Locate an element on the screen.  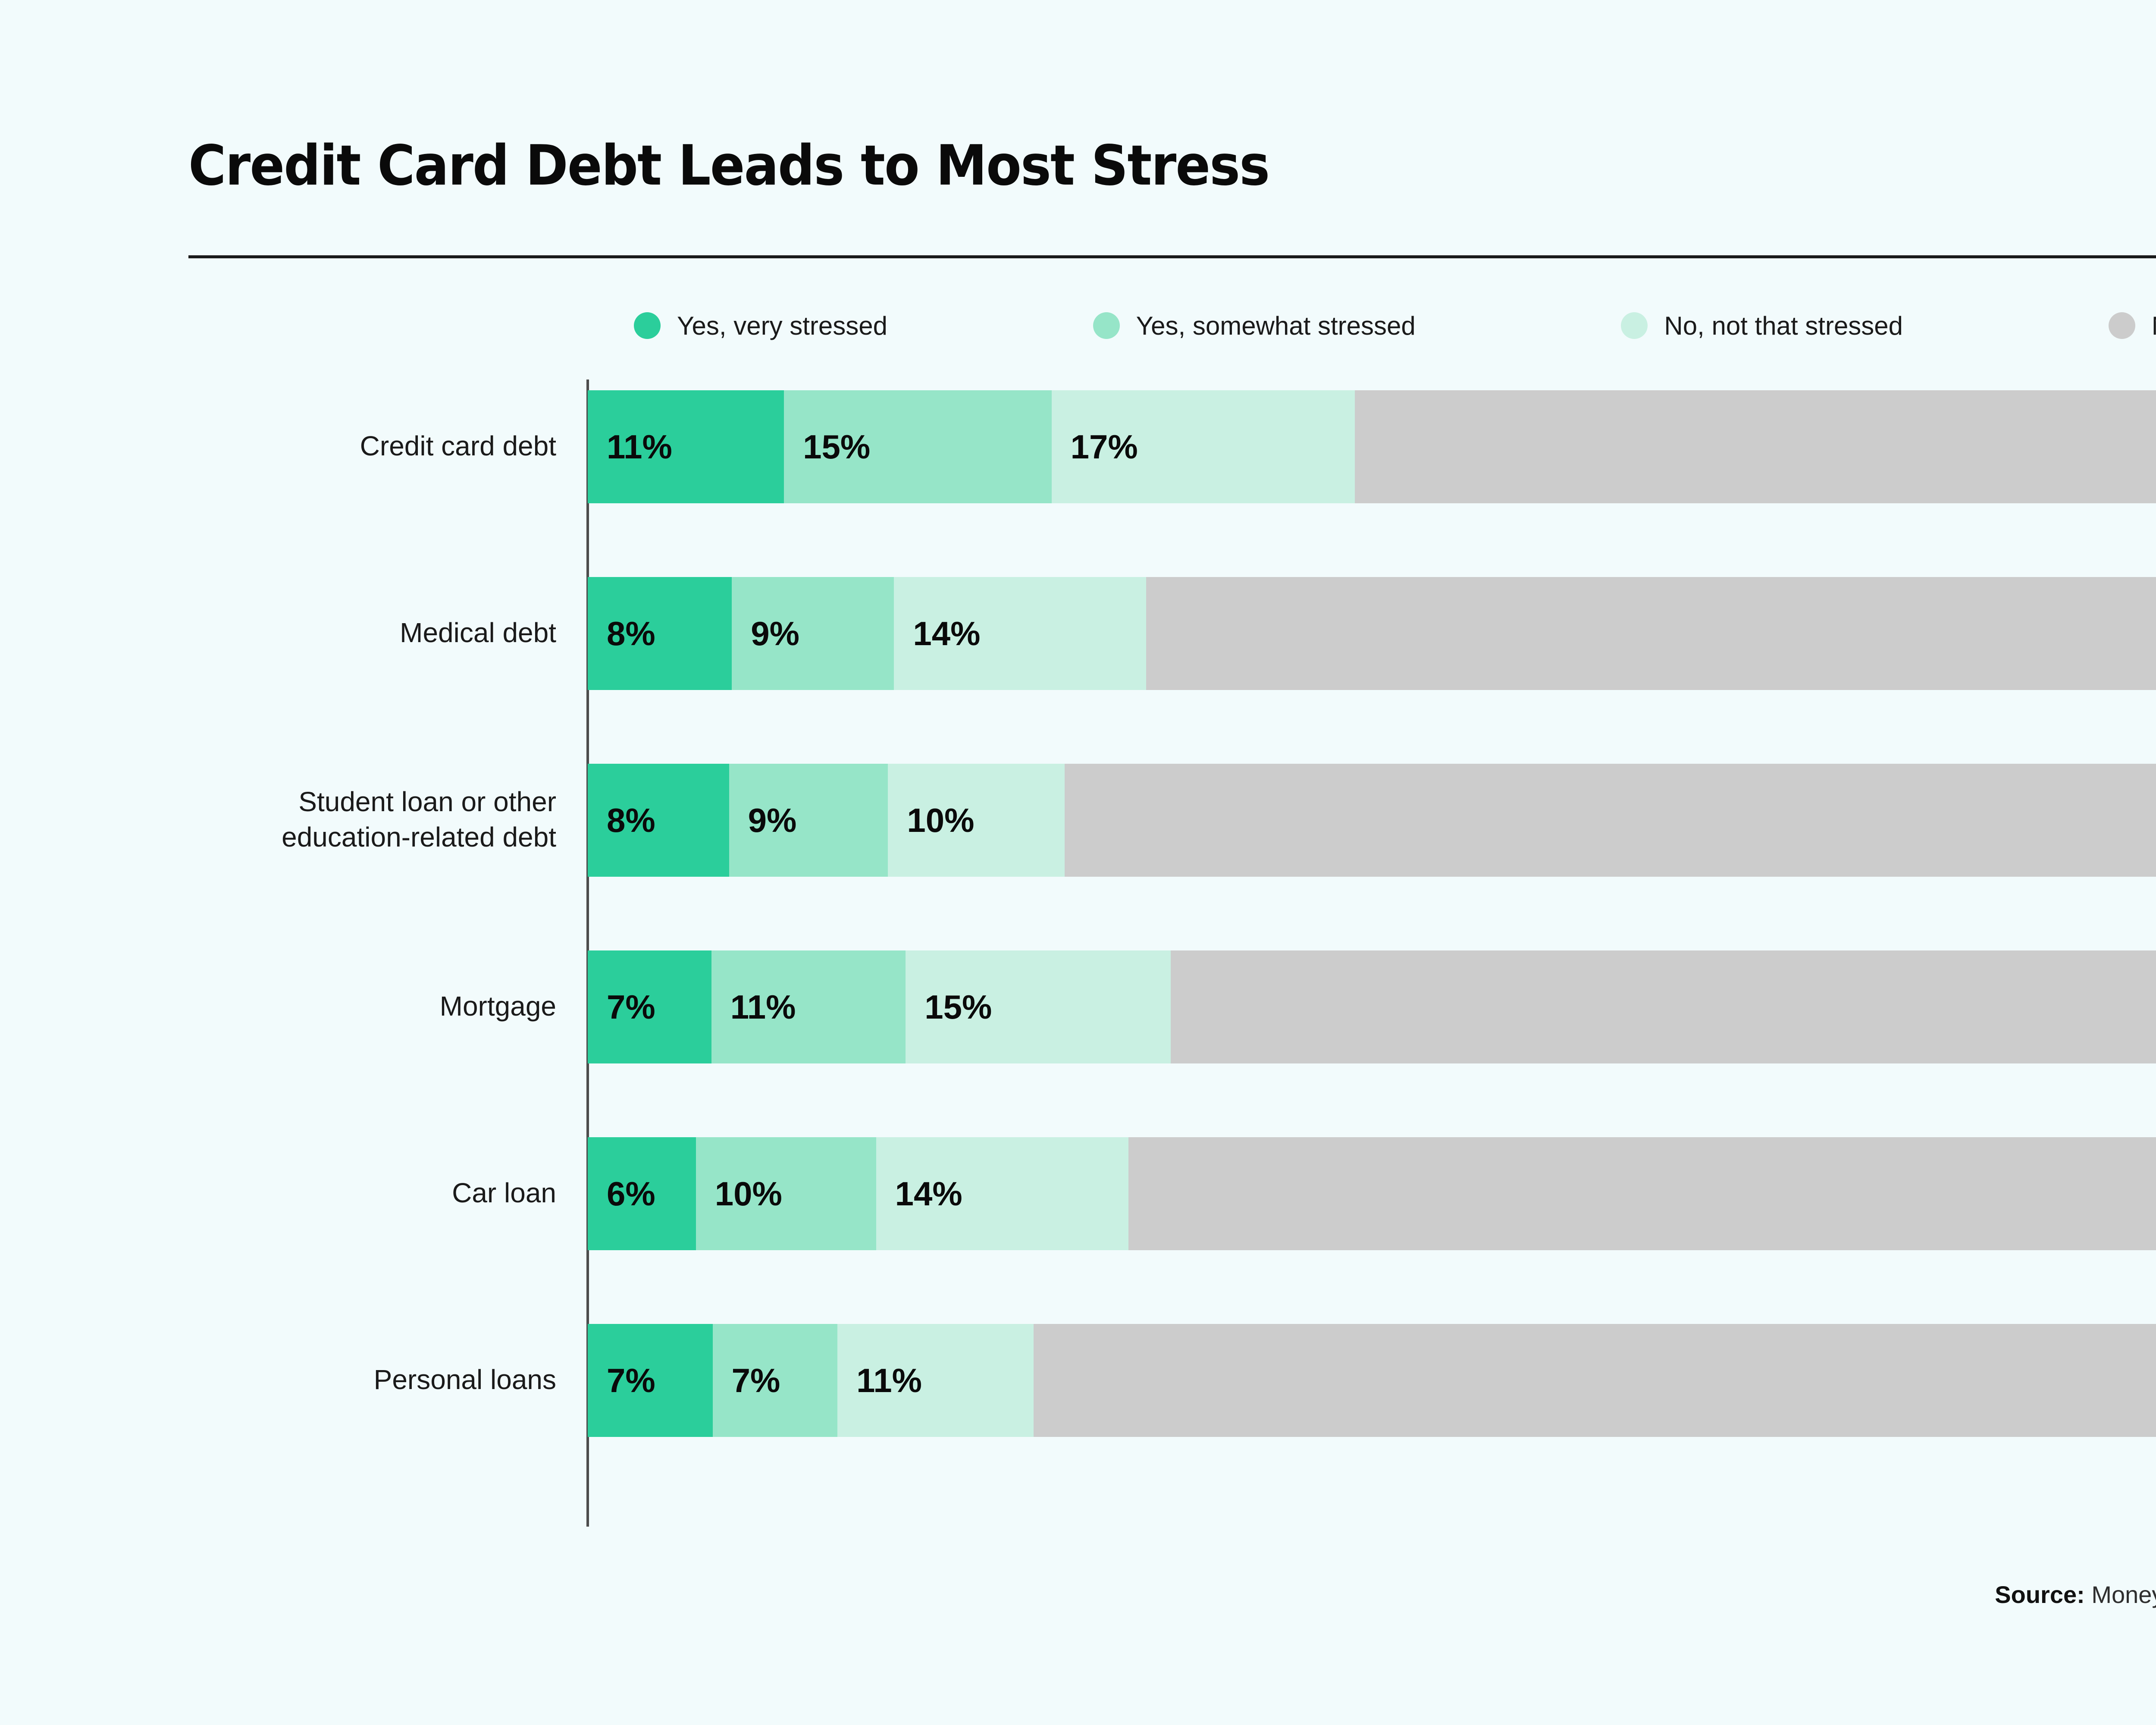
source-text: Money + Morning Consult is located at coordinates (2123, 1594).